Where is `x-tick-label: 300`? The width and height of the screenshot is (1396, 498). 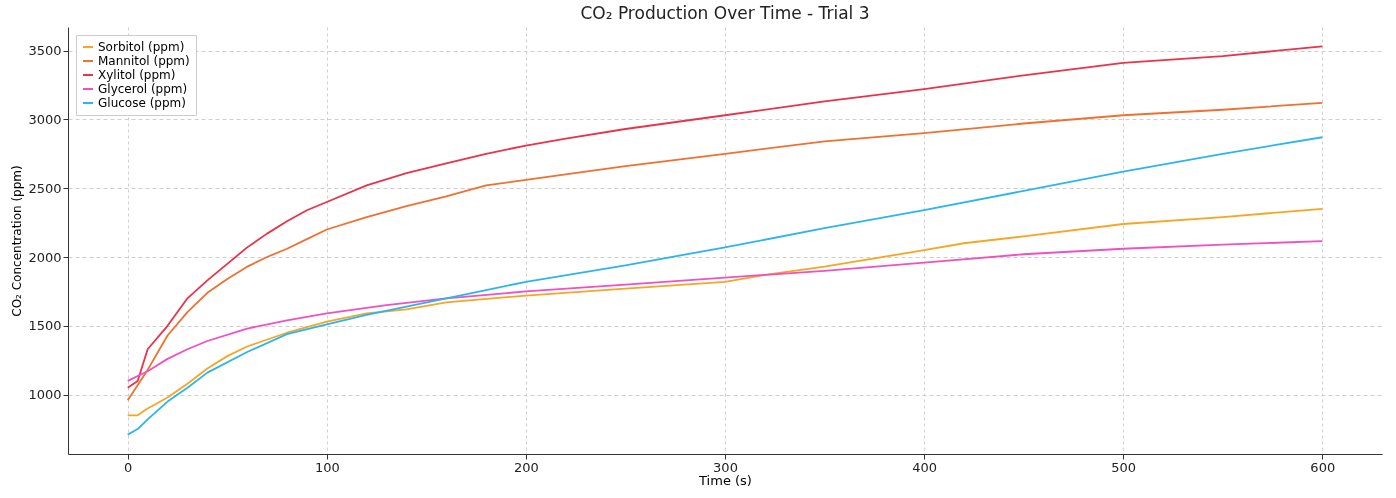
x-tick-label: 300 is located at coordinates (725, 467).